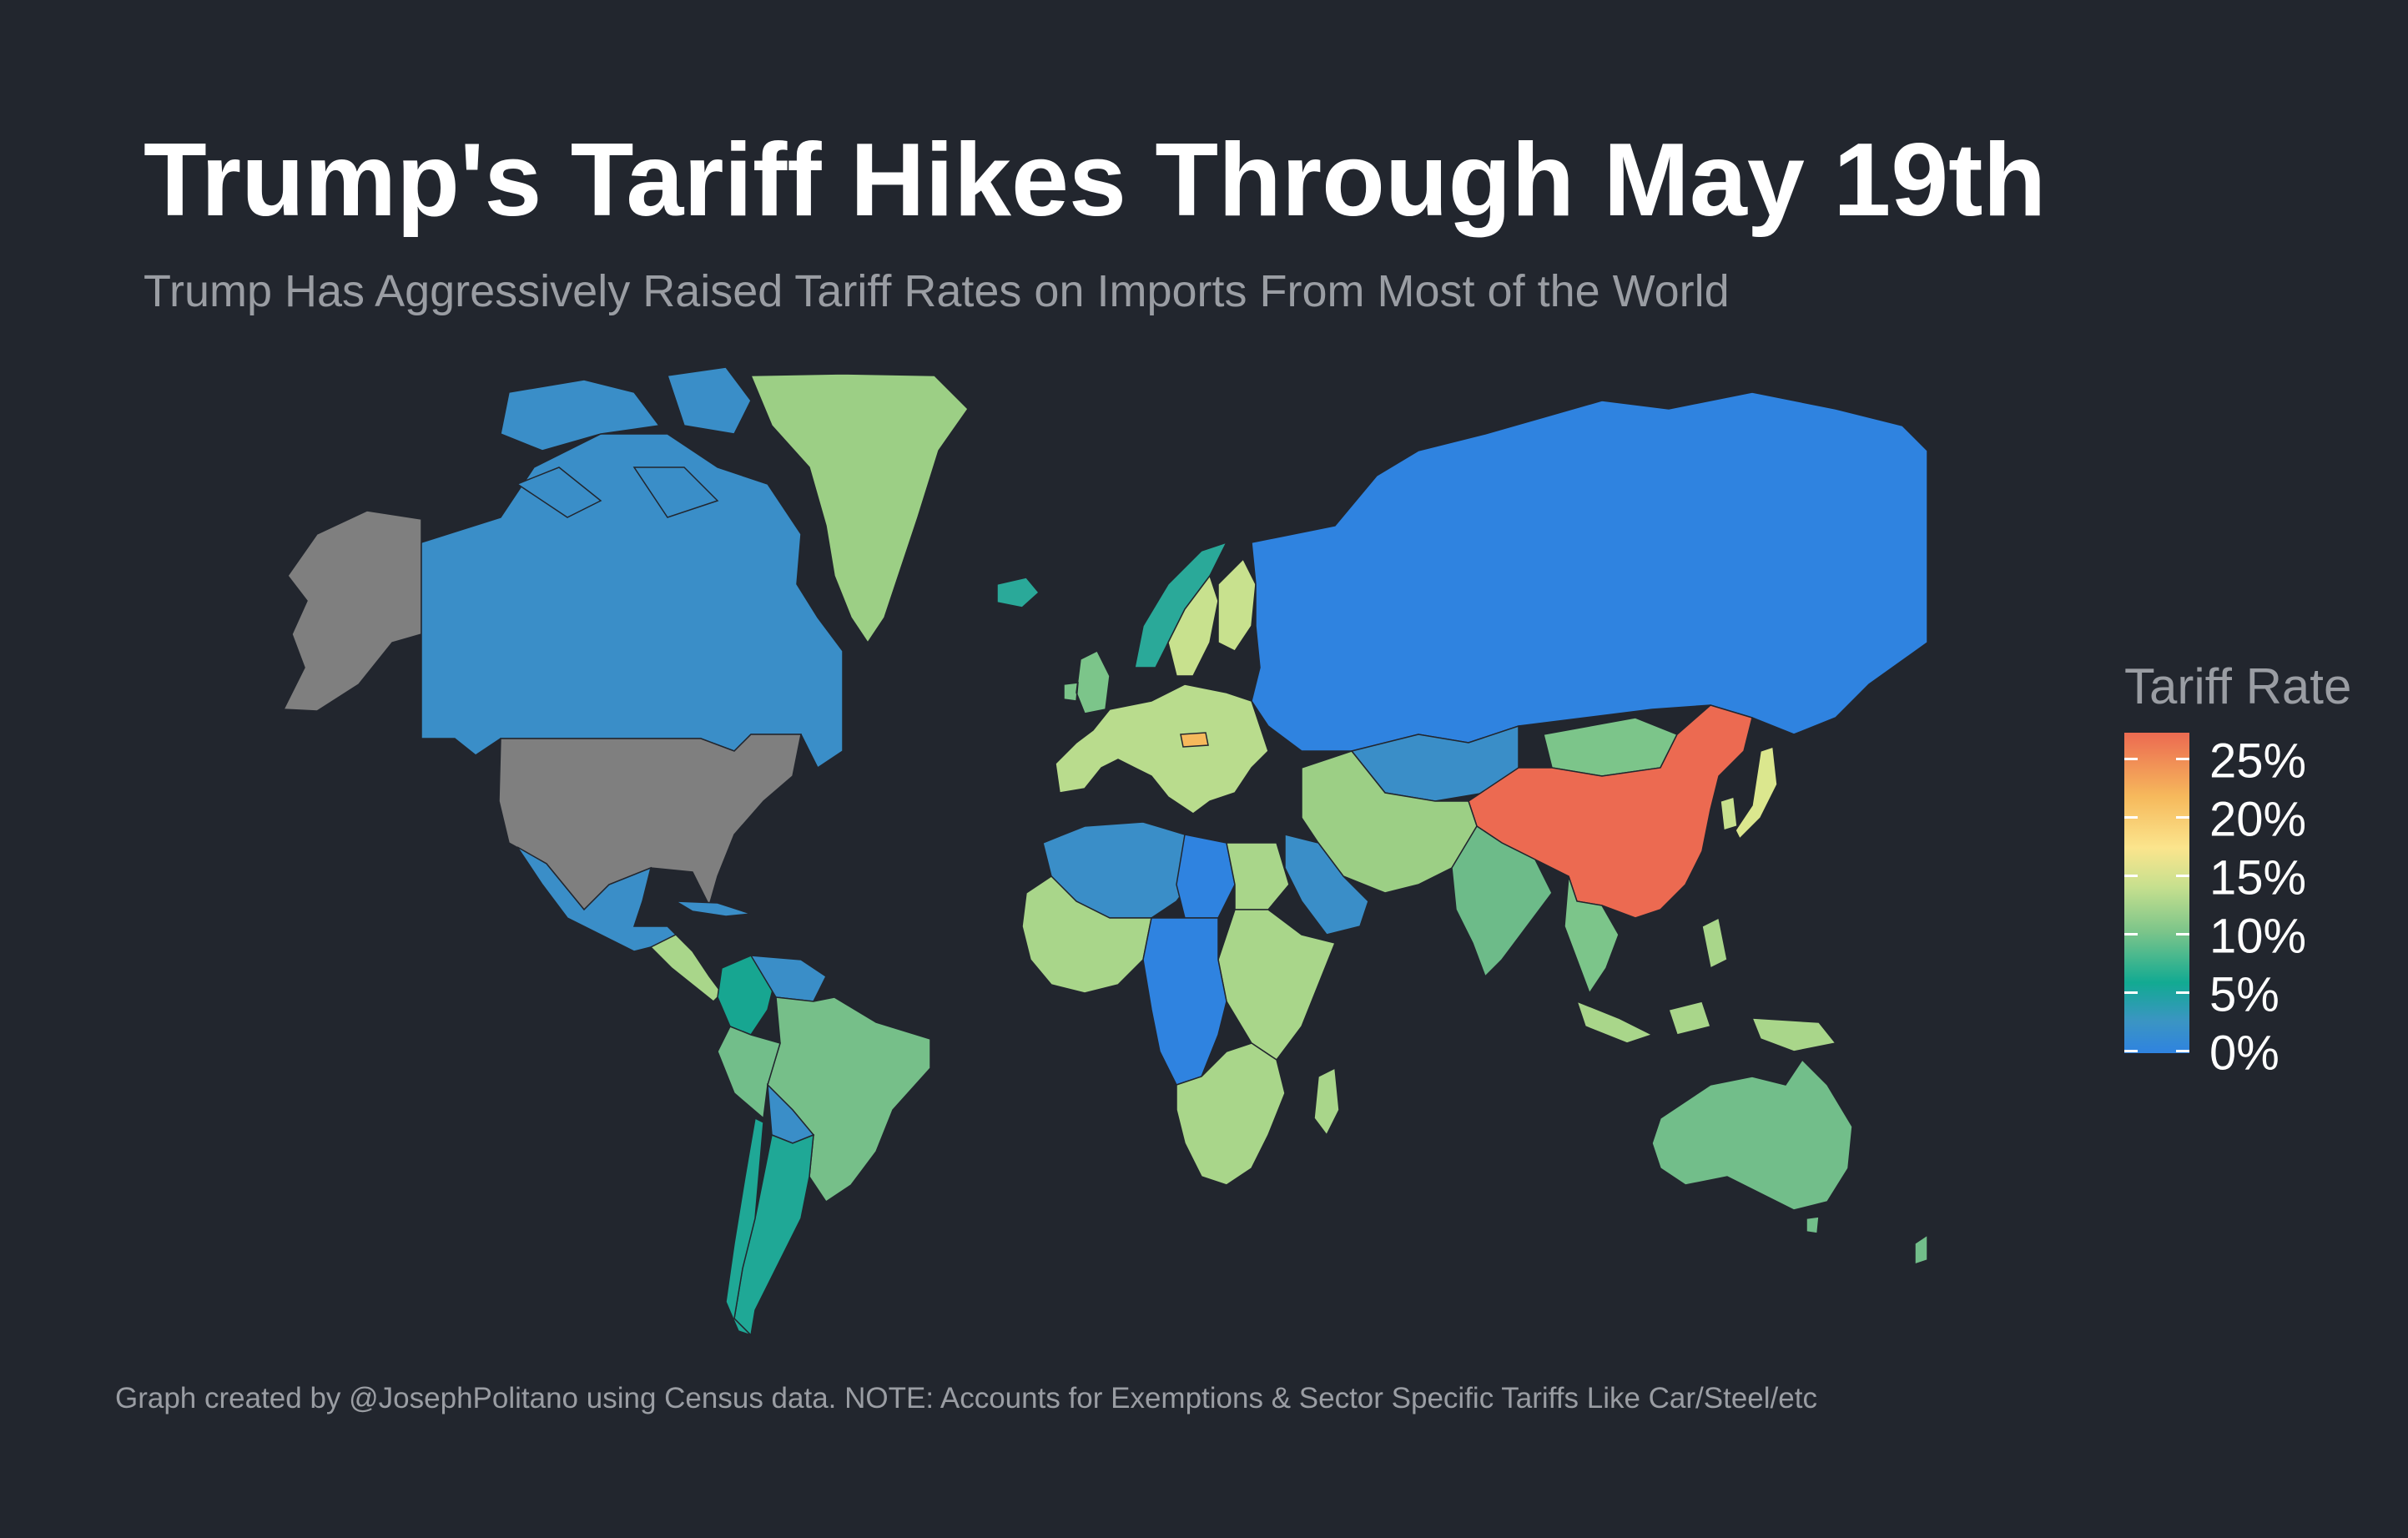 The image size is (2408, 1538). Describe the element at coordinates (1756, 792) in the screenshot. I see `region-japan` at that location.